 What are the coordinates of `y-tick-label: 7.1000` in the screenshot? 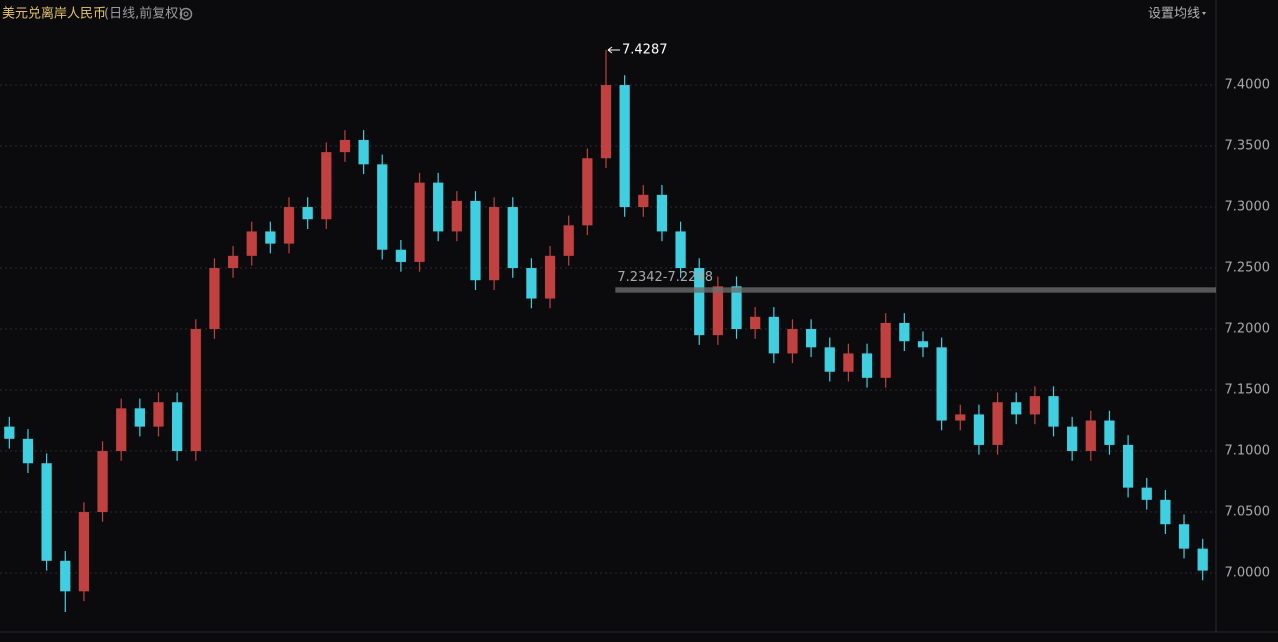 It's located at (1248, 451).